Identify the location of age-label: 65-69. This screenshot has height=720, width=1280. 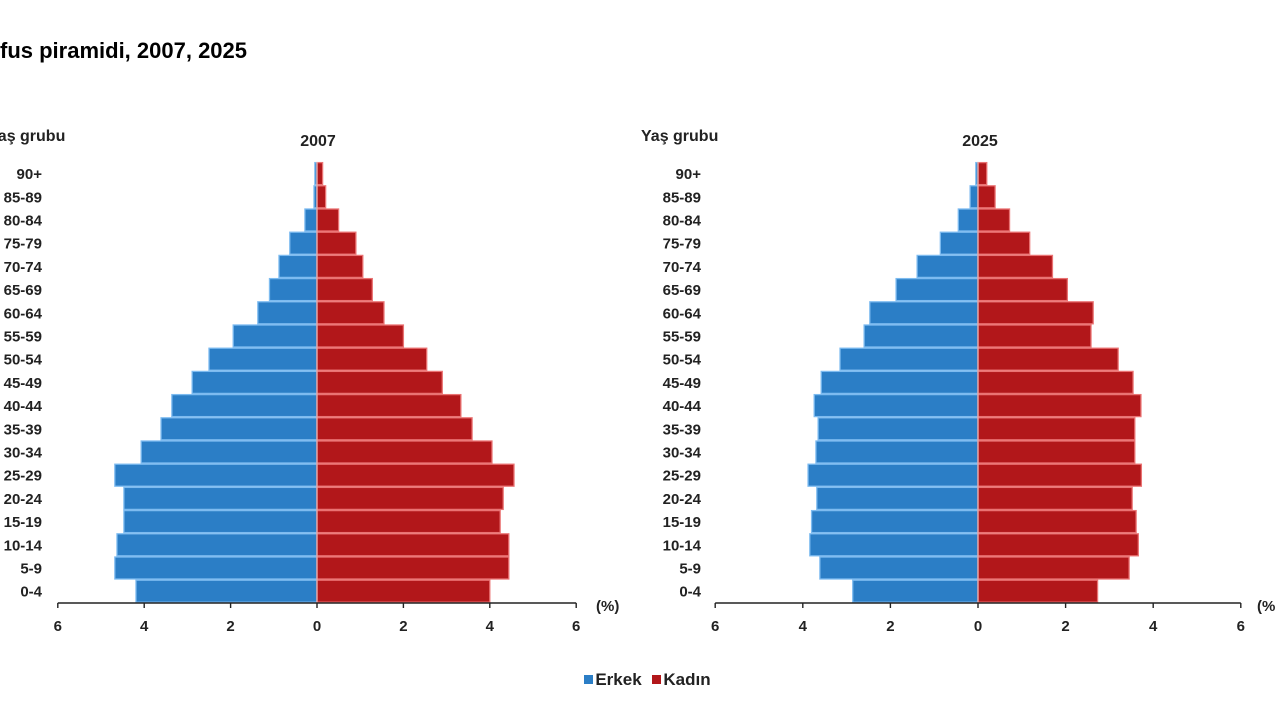
(23, 290).